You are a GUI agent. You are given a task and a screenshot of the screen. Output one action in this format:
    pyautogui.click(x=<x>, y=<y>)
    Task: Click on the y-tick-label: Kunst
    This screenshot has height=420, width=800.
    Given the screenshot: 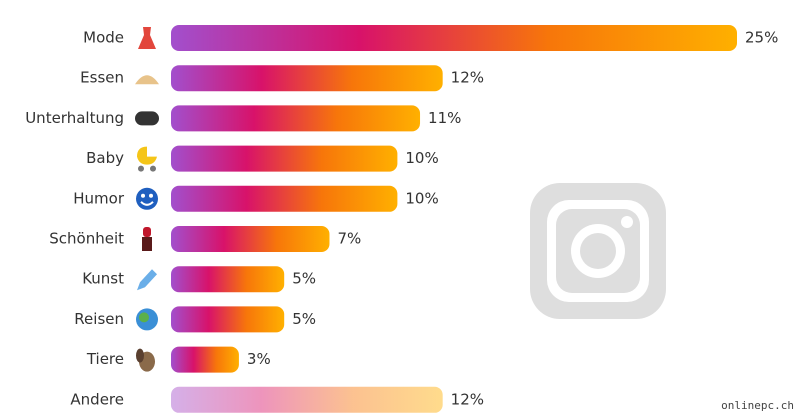 What is the action you would take?
    pyautogui.click(x=103, y=279)
    